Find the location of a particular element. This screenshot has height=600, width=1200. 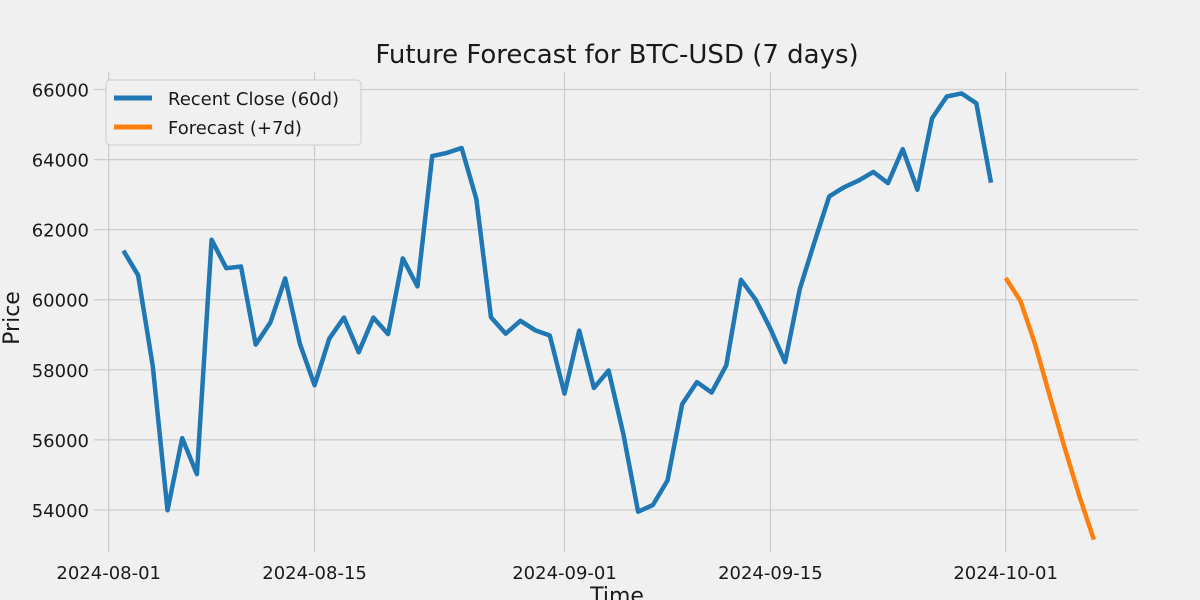

x-tick-label: 2024-10-01 is located at coordinates (1005, 573).